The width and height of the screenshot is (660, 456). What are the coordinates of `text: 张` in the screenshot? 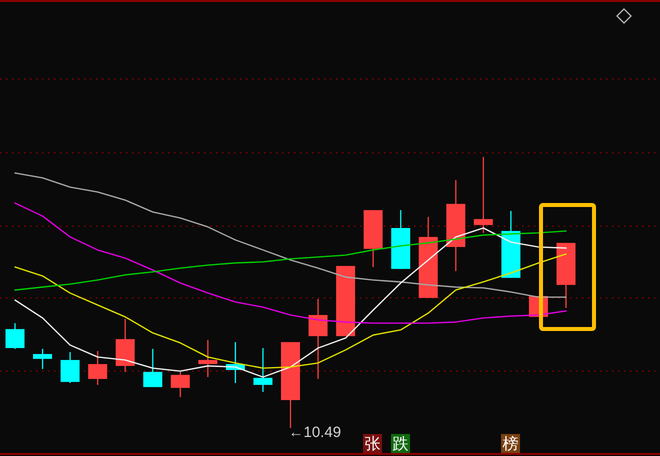 It's located at (372, 444).